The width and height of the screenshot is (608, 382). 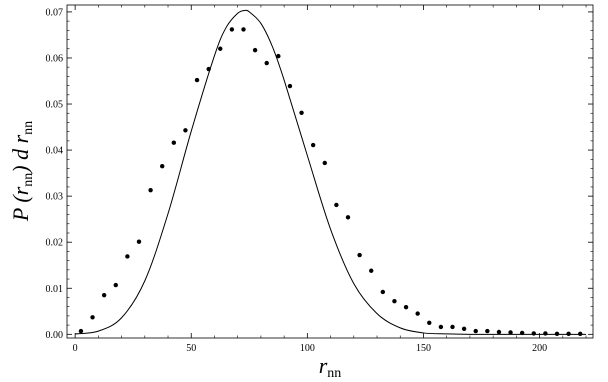 What do you see at coordinates (75, 348) in the screenshot?
I see `x-tick-label: 0` at bounding box center [75, 348].